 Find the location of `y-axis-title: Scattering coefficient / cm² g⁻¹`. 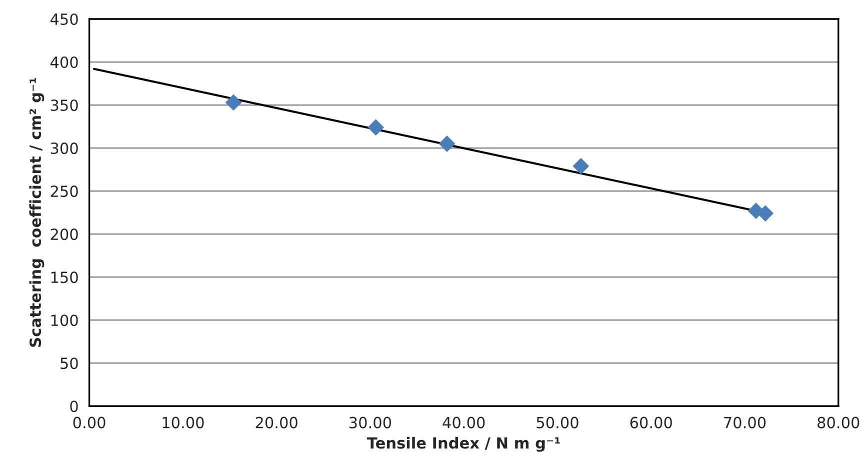

y-axis-title: Scattering coefficient / cm² g⁻¹ is located at coordinates (36, 212).